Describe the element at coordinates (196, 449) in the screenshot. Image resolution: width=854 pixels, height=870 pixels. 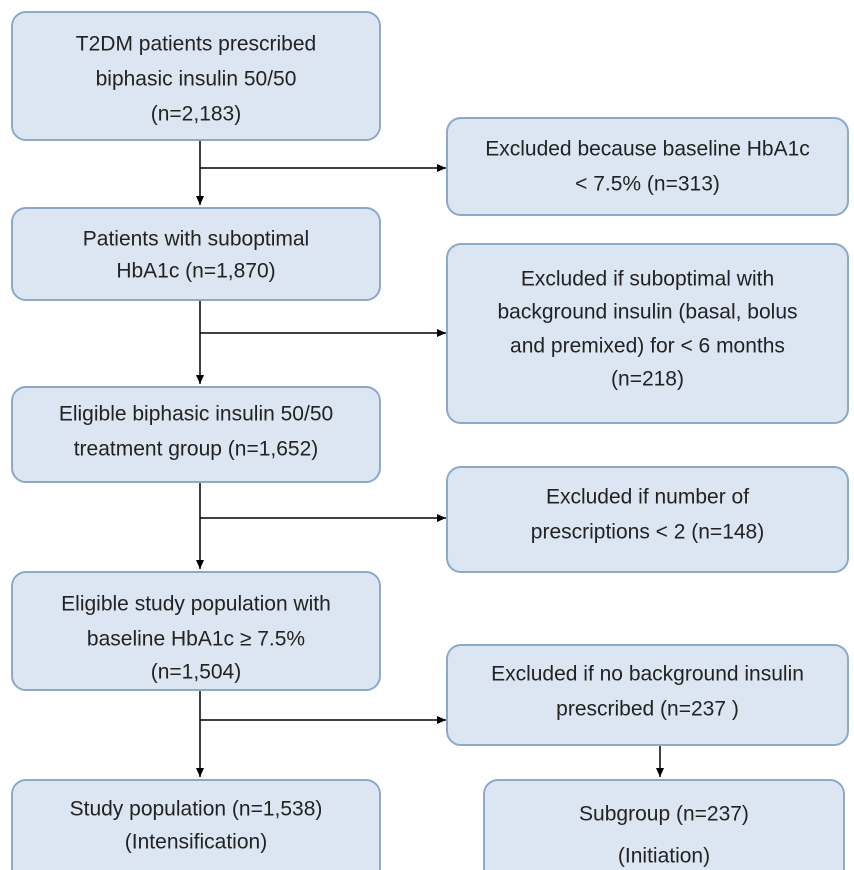
I see `node-text: treatment group (n=1,652)` at that location.